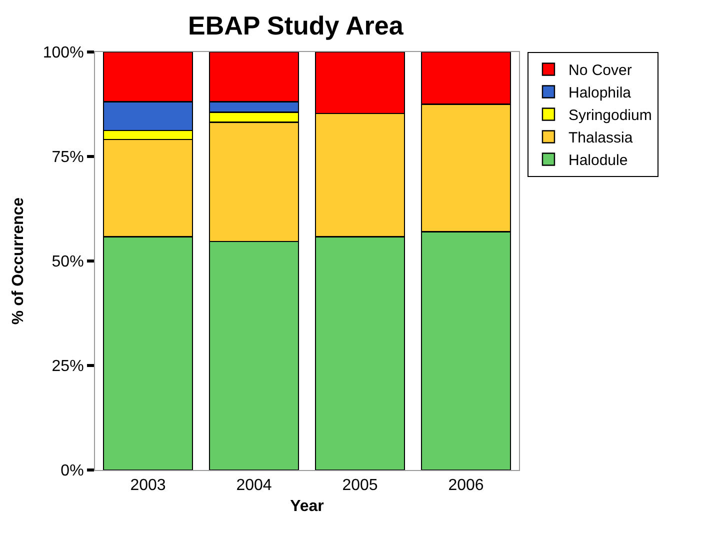  What do you see at coordinates (307, 506) in the screenshot?
I see `x-axis-title: Year` at bounding box center [307, 506].